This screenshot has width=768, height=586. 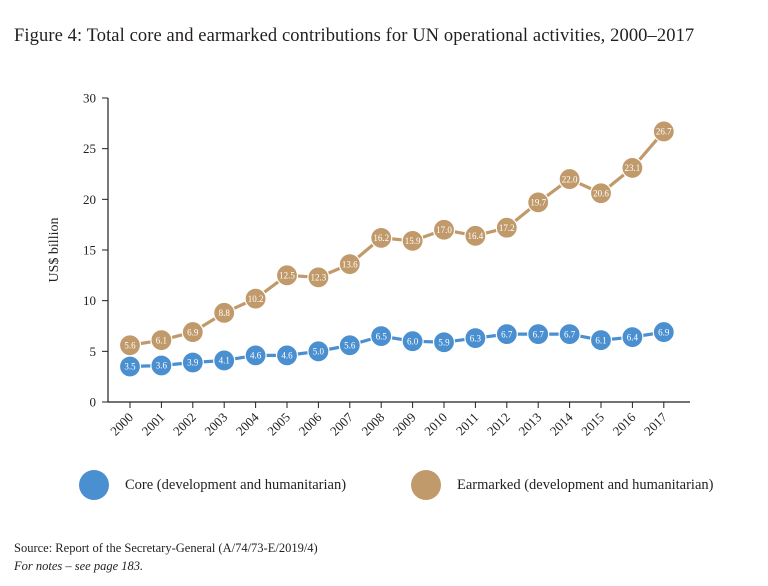 What do you see at coordinates (89, 250) in the screenshot?
I see `y-tick-label: 15` at bounding box center [89, 250].